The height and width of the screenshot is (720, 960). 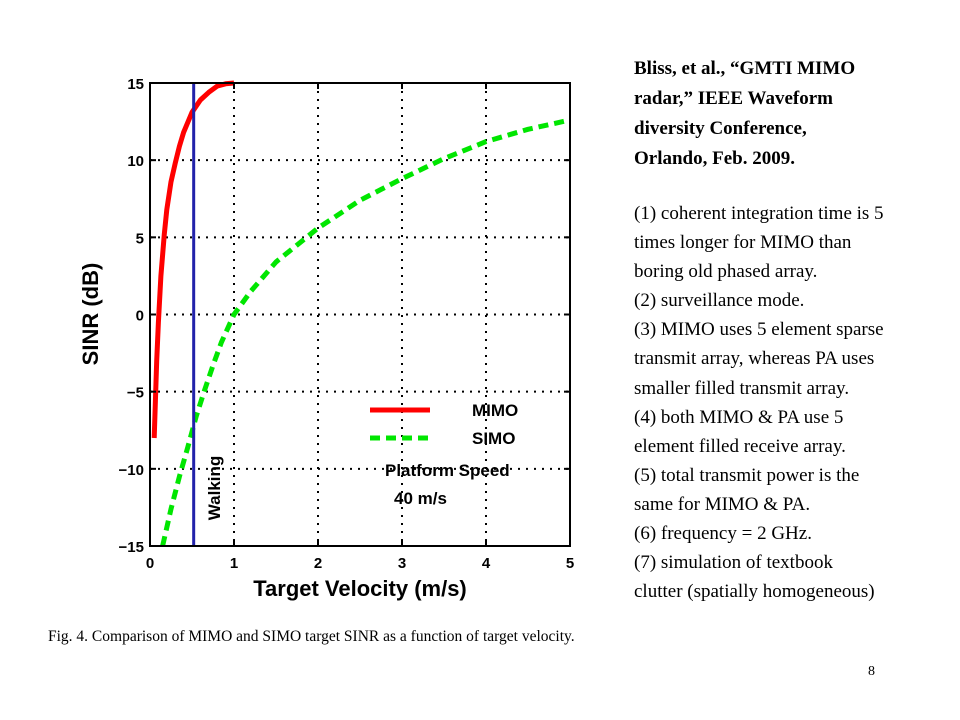 What do you see at coordinates (318, 563) in the screenshot?
I see `x-tick-label: 2` at bounding box center [318, 563].